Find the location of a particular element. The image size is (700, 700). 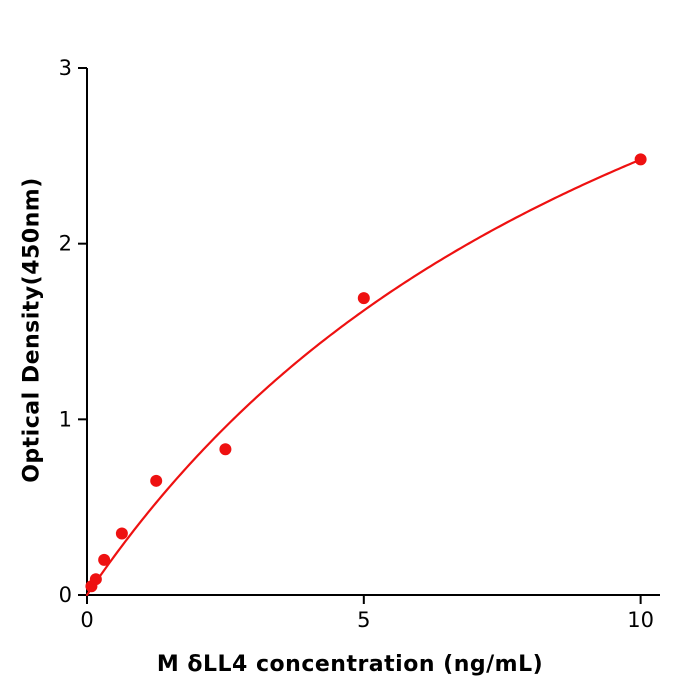

x-tick-label: 10 is located at coordinates (640, 620).